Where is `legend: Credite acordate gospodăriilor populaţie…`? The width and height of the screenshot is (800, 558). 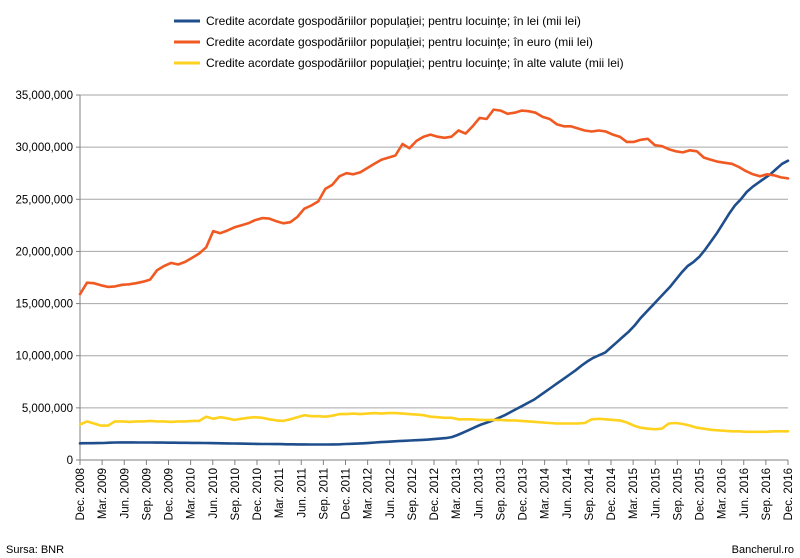
legend: Credite acordate gospodăriilor populaţie… is located at coordinates (399, 42).